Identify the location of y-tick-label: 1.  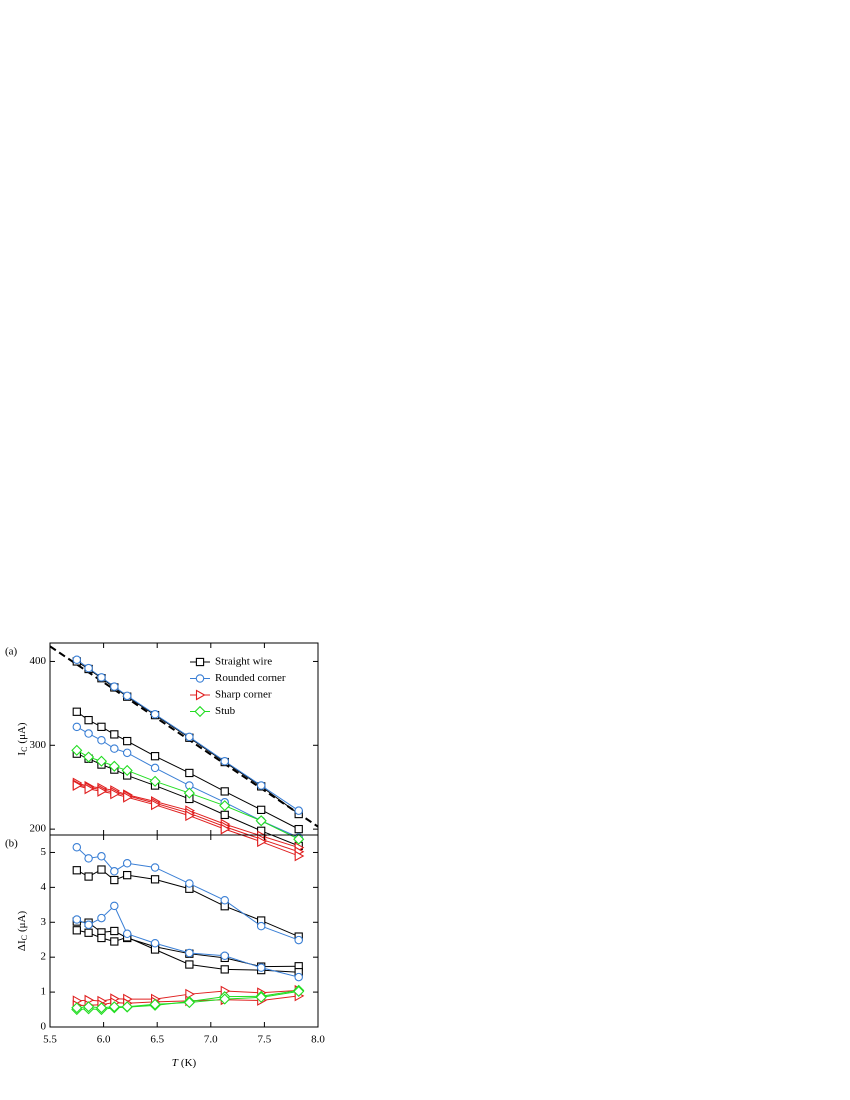
(44, 992).